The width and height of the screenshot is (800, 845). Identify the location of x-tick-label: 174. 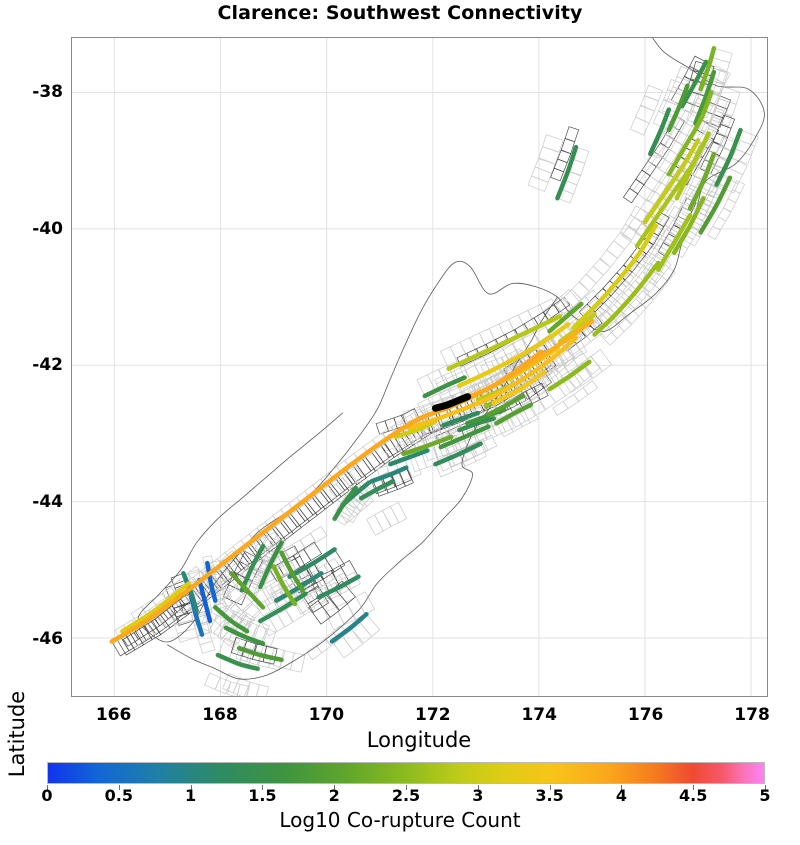
(539, 715).